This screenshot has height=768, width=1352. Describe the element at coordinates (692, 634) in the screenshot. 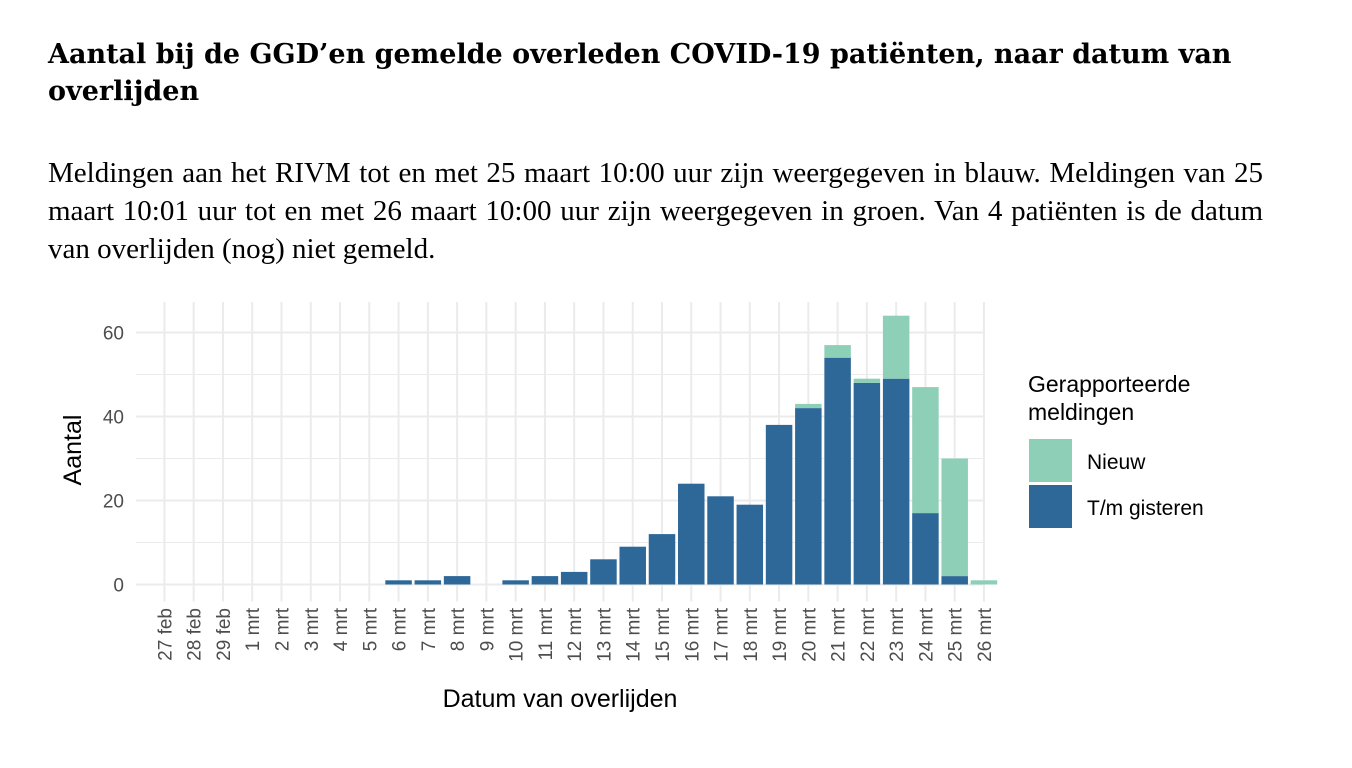

I see `x-tick-label: 16 mrt` at that location.